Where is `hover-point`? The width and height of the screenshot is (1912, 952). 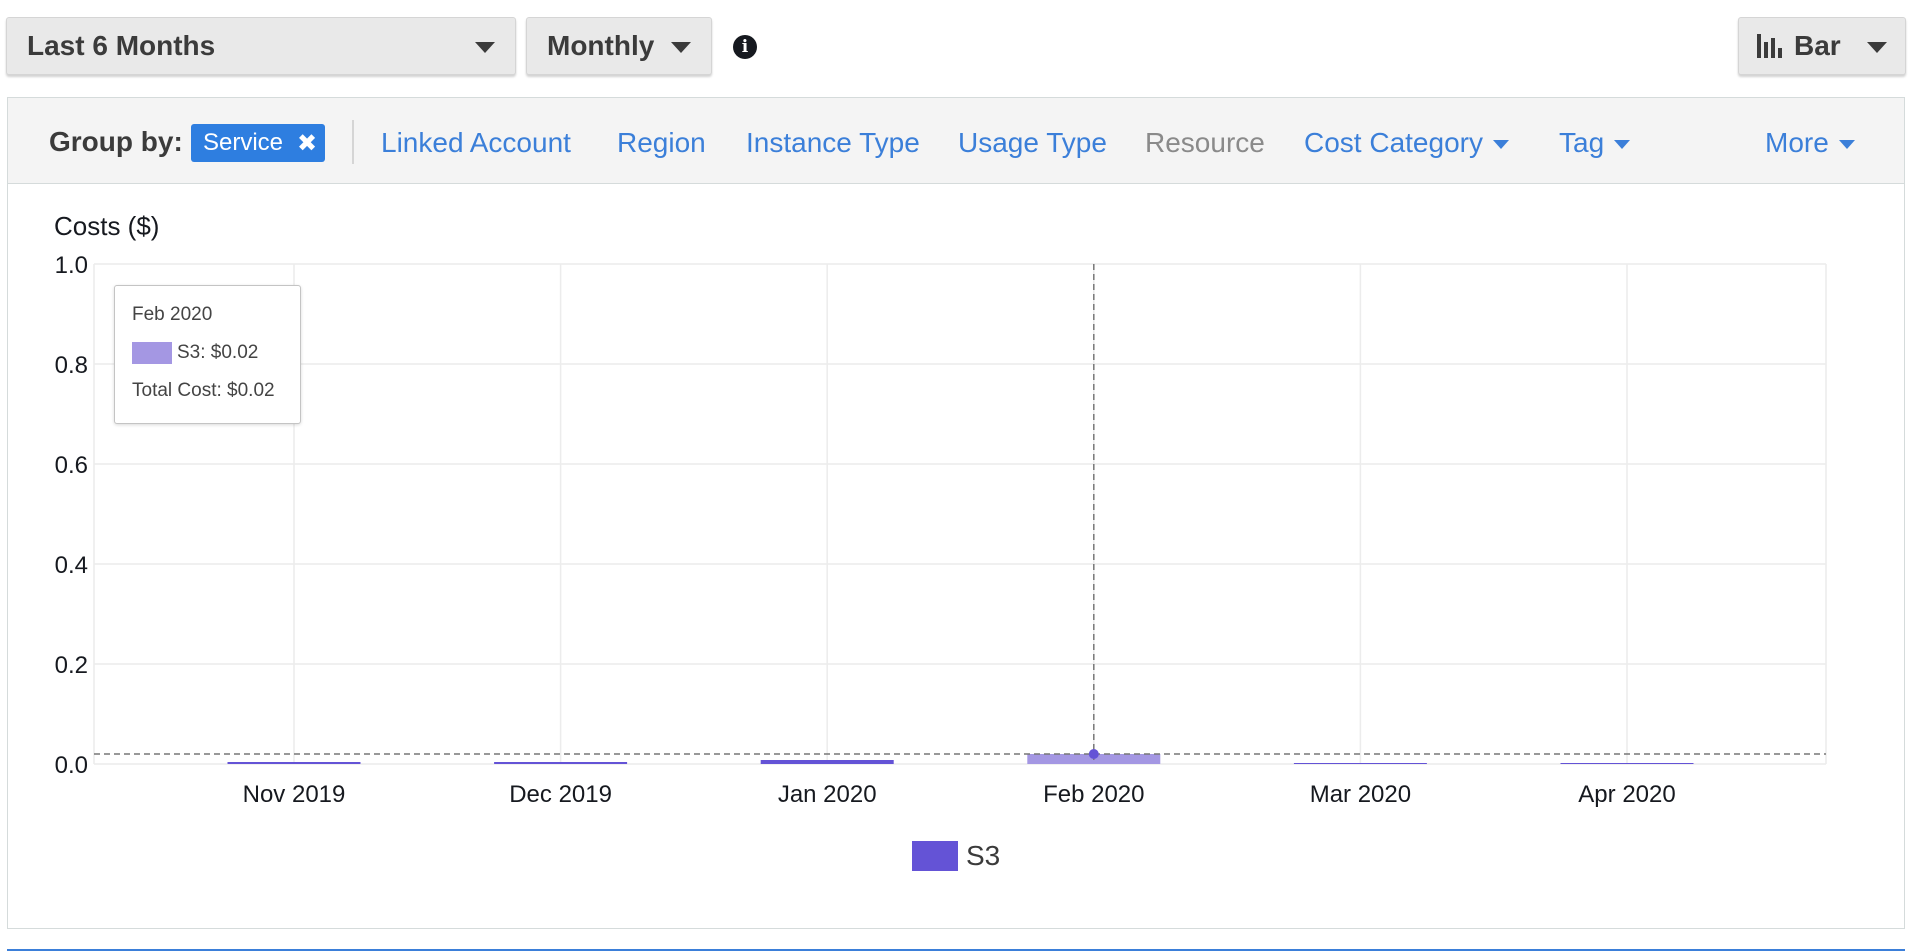
hover-point is located at coordinates (1093, 754).